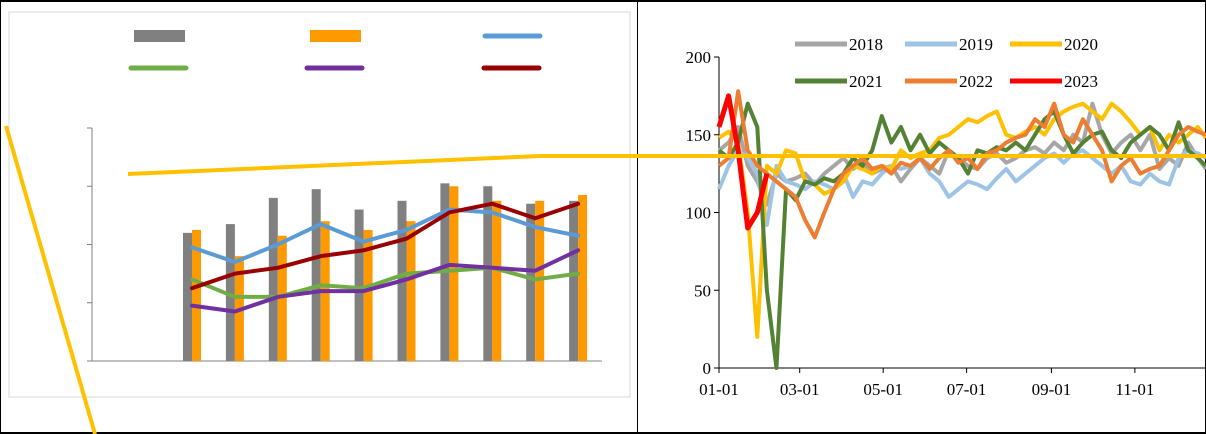  Describe the element at coordinates (800, 389) in the screenshot. I see `right-x-tick-label: 03-01` at that location.